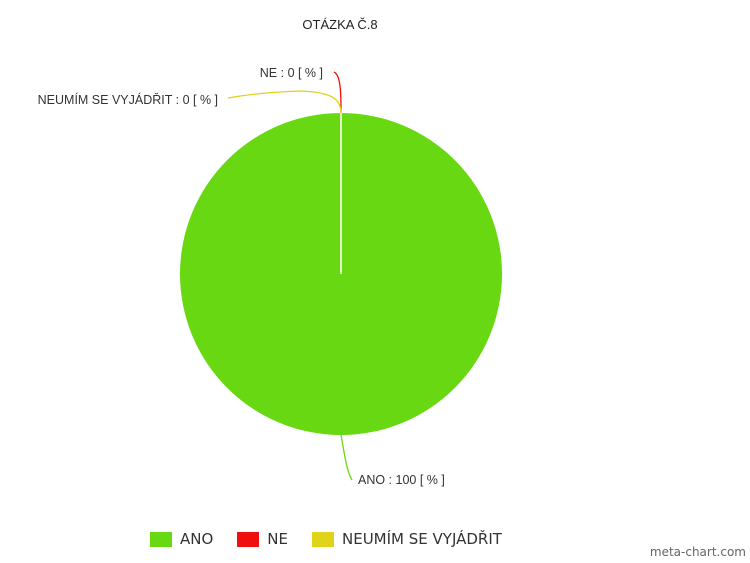  Describe the element at coordinates (128, 99) in the screenshot. I see `data-label-neumim: NEUMÍM SE VYJÁDŘIT : 0 [ % ]` at that location.